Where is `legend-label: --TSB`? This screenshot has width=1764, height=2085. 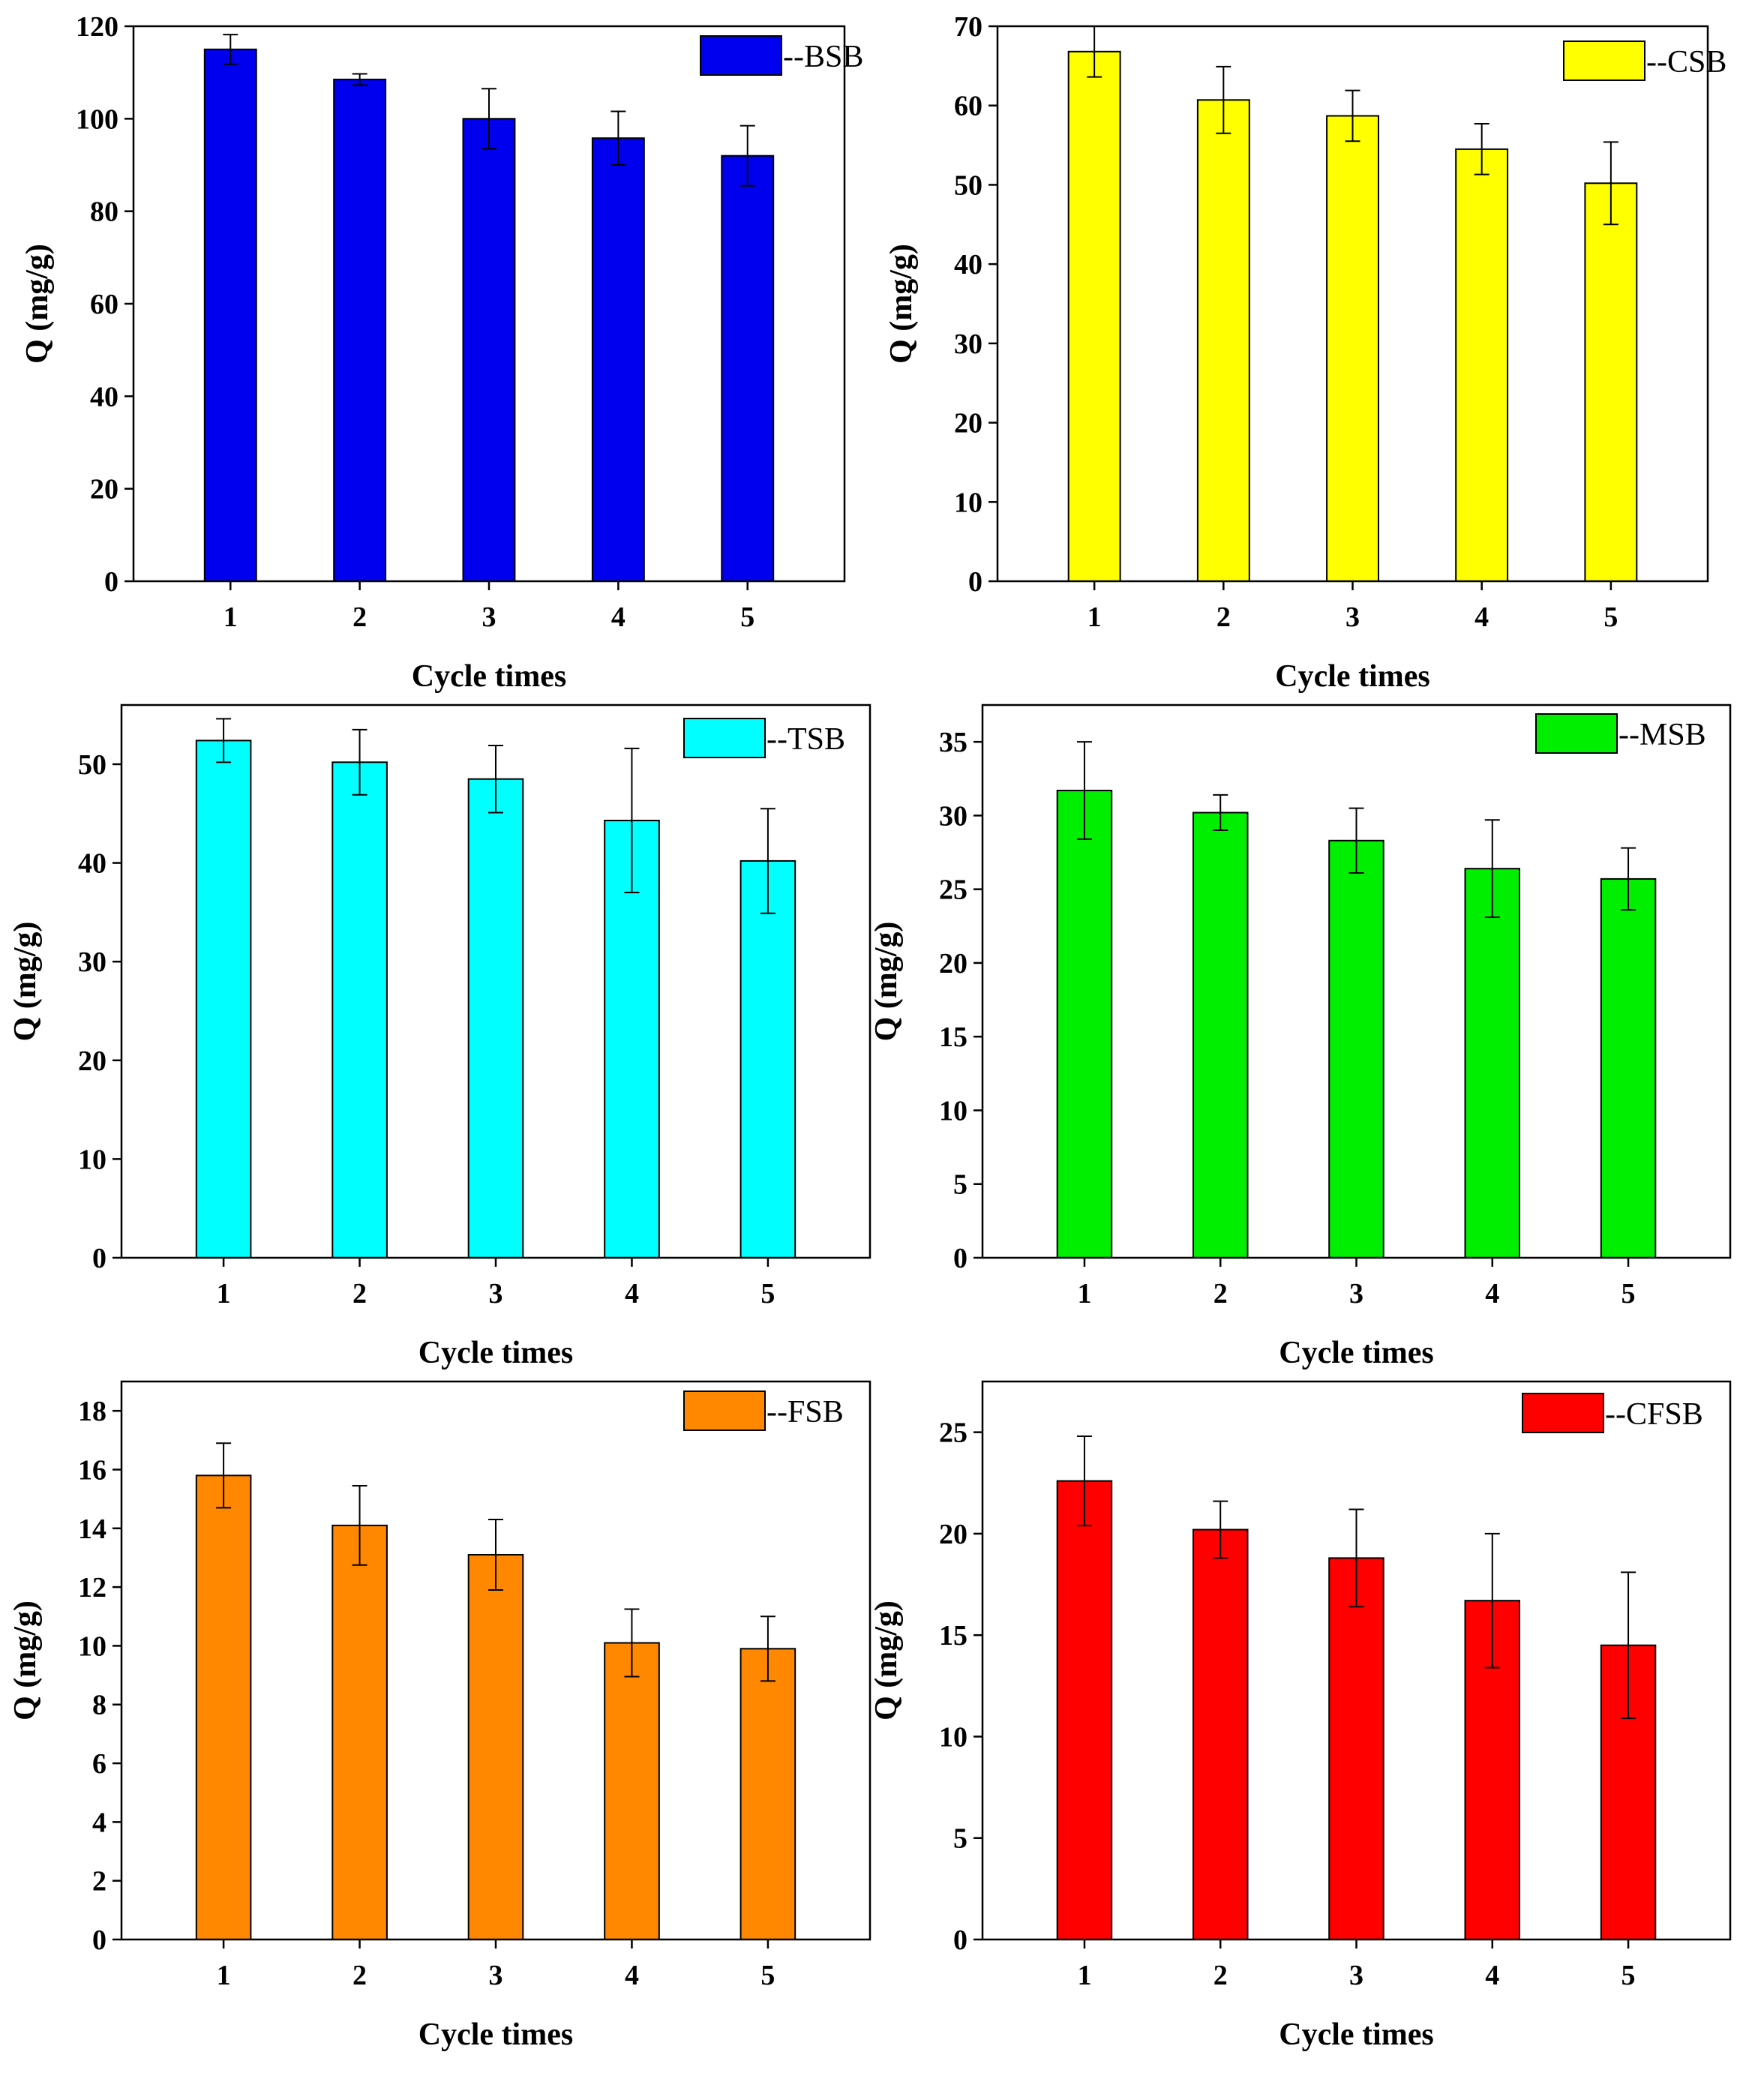 legend-label: --TSB is located at coordinates (805, 739).